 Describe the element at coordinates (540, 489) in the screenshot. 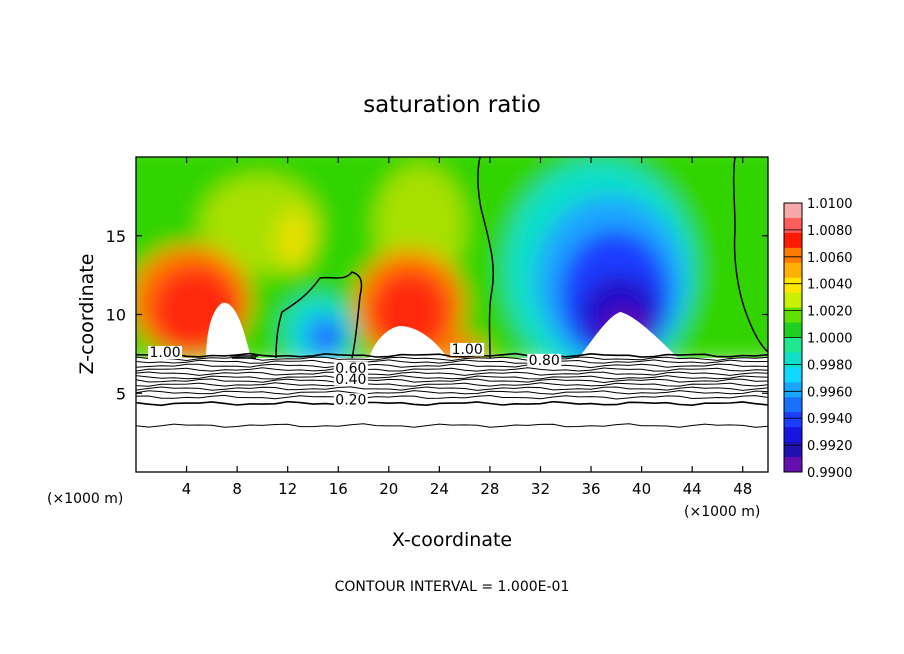

I see `x-tick-label: 32` at that location.